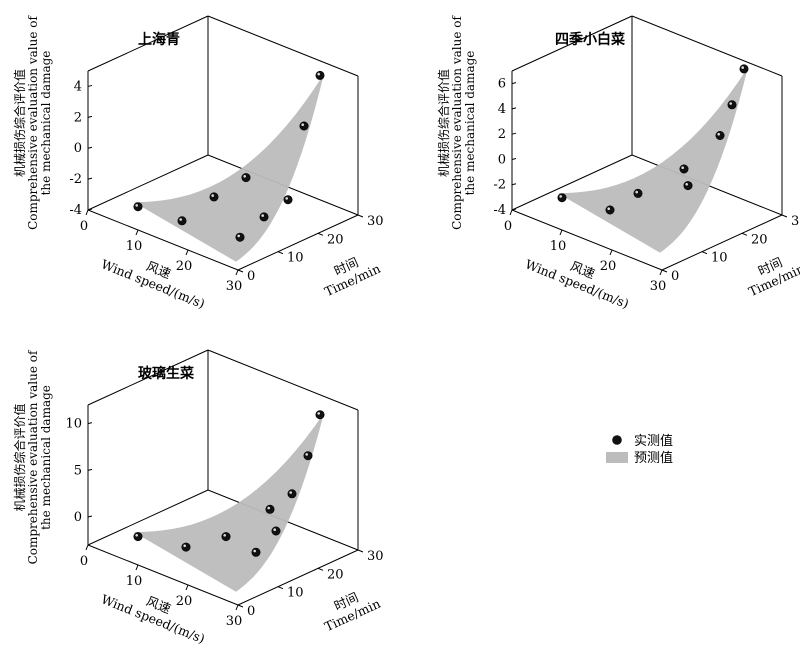 This screenshot has width=800, height=651. I want to click on y-tick-label: 30, so click(795, 221).